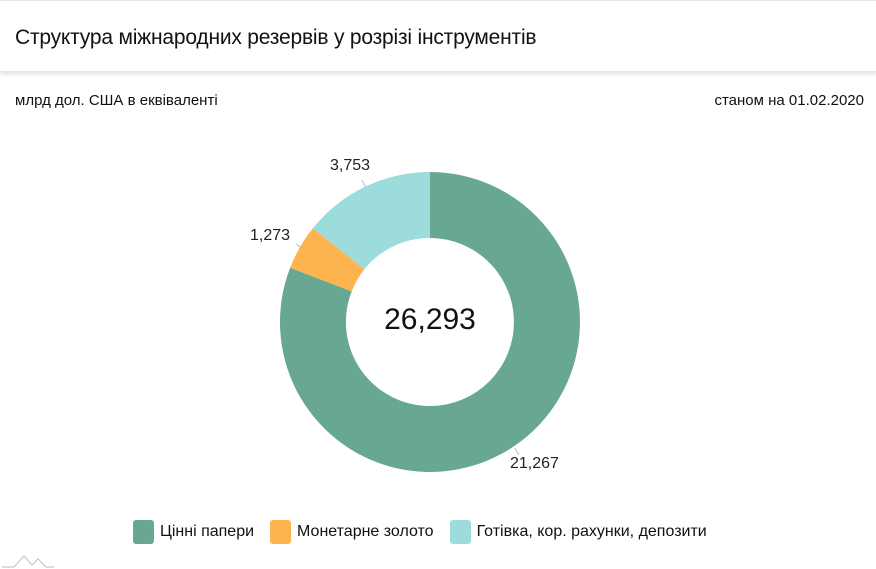  What do you see at coordinates (350, 165) in the screenshot?
I see `label-cash: 3,753` at bounding box center [350, 165].